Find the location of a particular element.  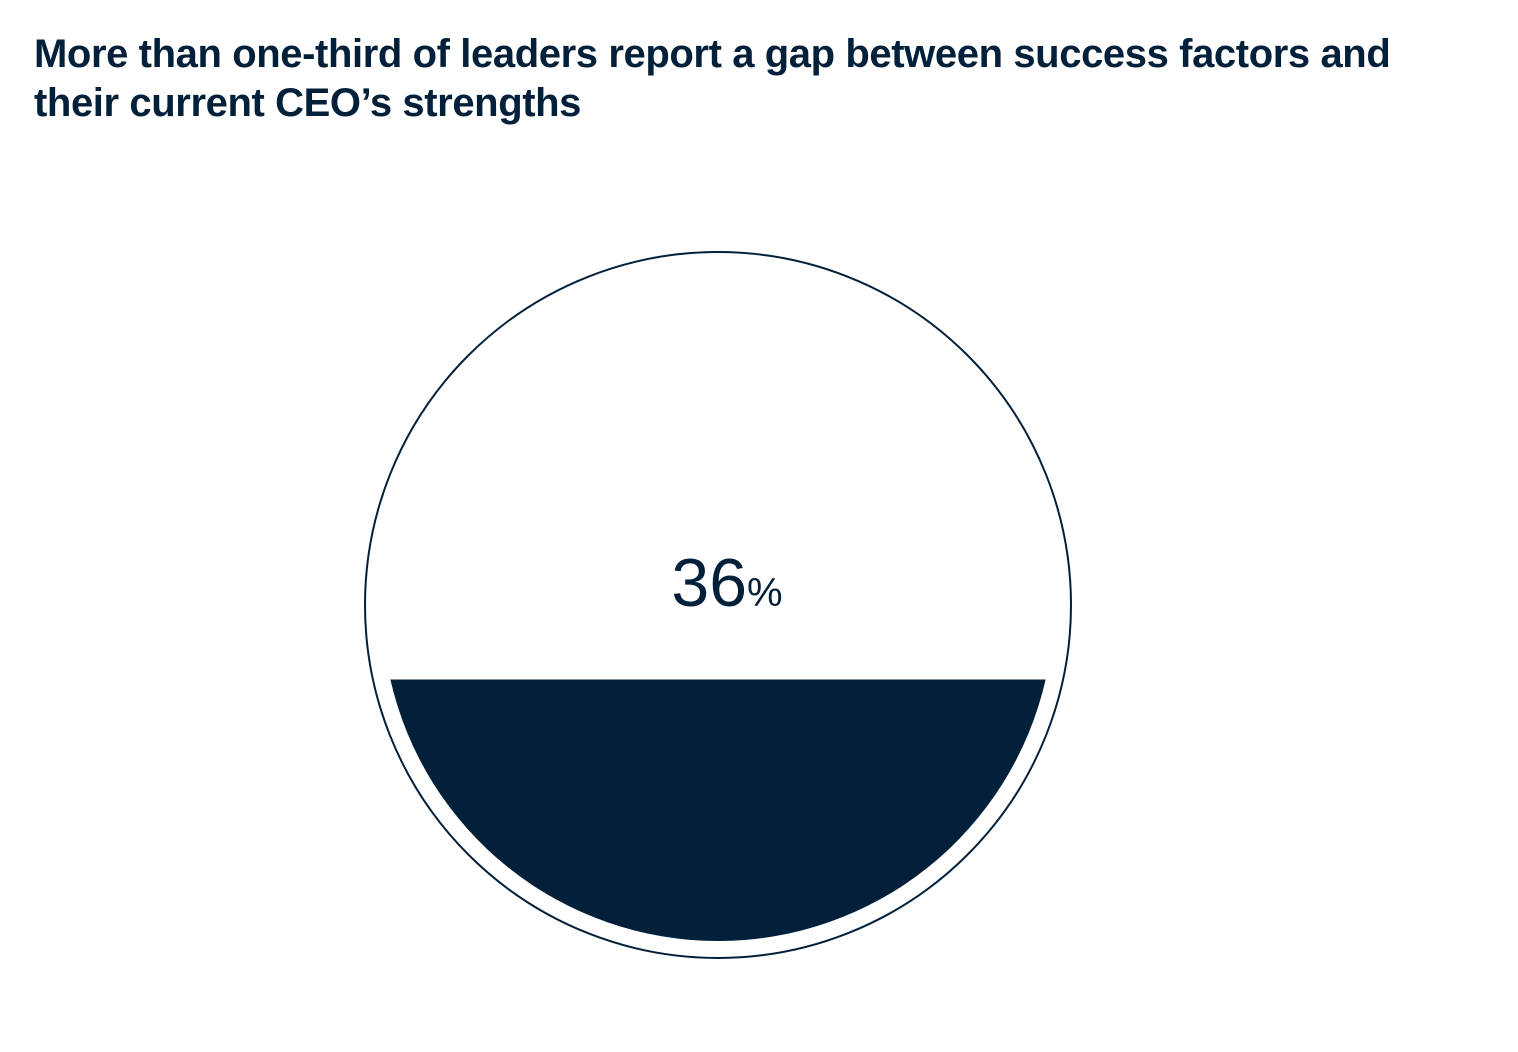

value-label: 36% is located at coordinates (726, 583).